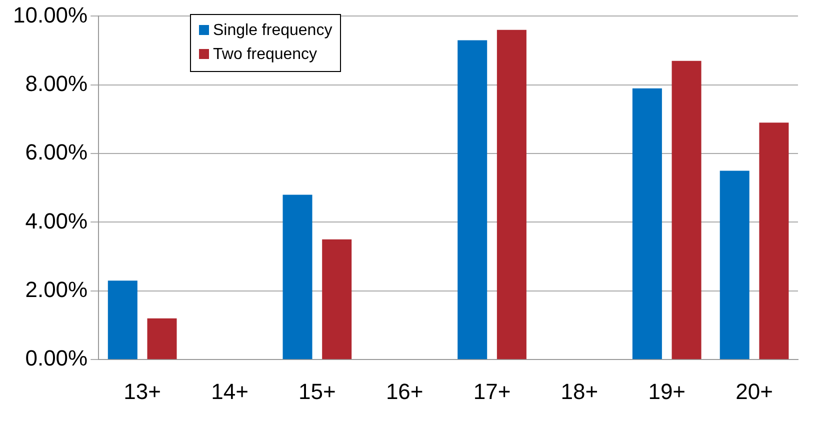 Image resolution: width=818 pixels, height=428 pixels. Describe the element at coordinates (492, 391) in the screenshot. I see `x-tick-label: 17+` at that location.